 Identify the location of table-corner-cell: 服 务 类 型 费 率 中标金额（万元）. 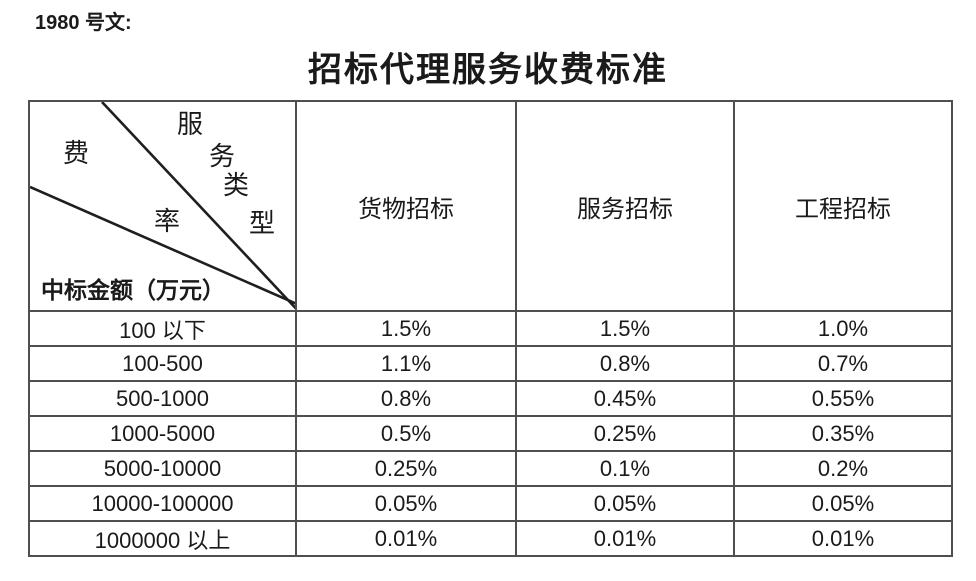
(162, 206).